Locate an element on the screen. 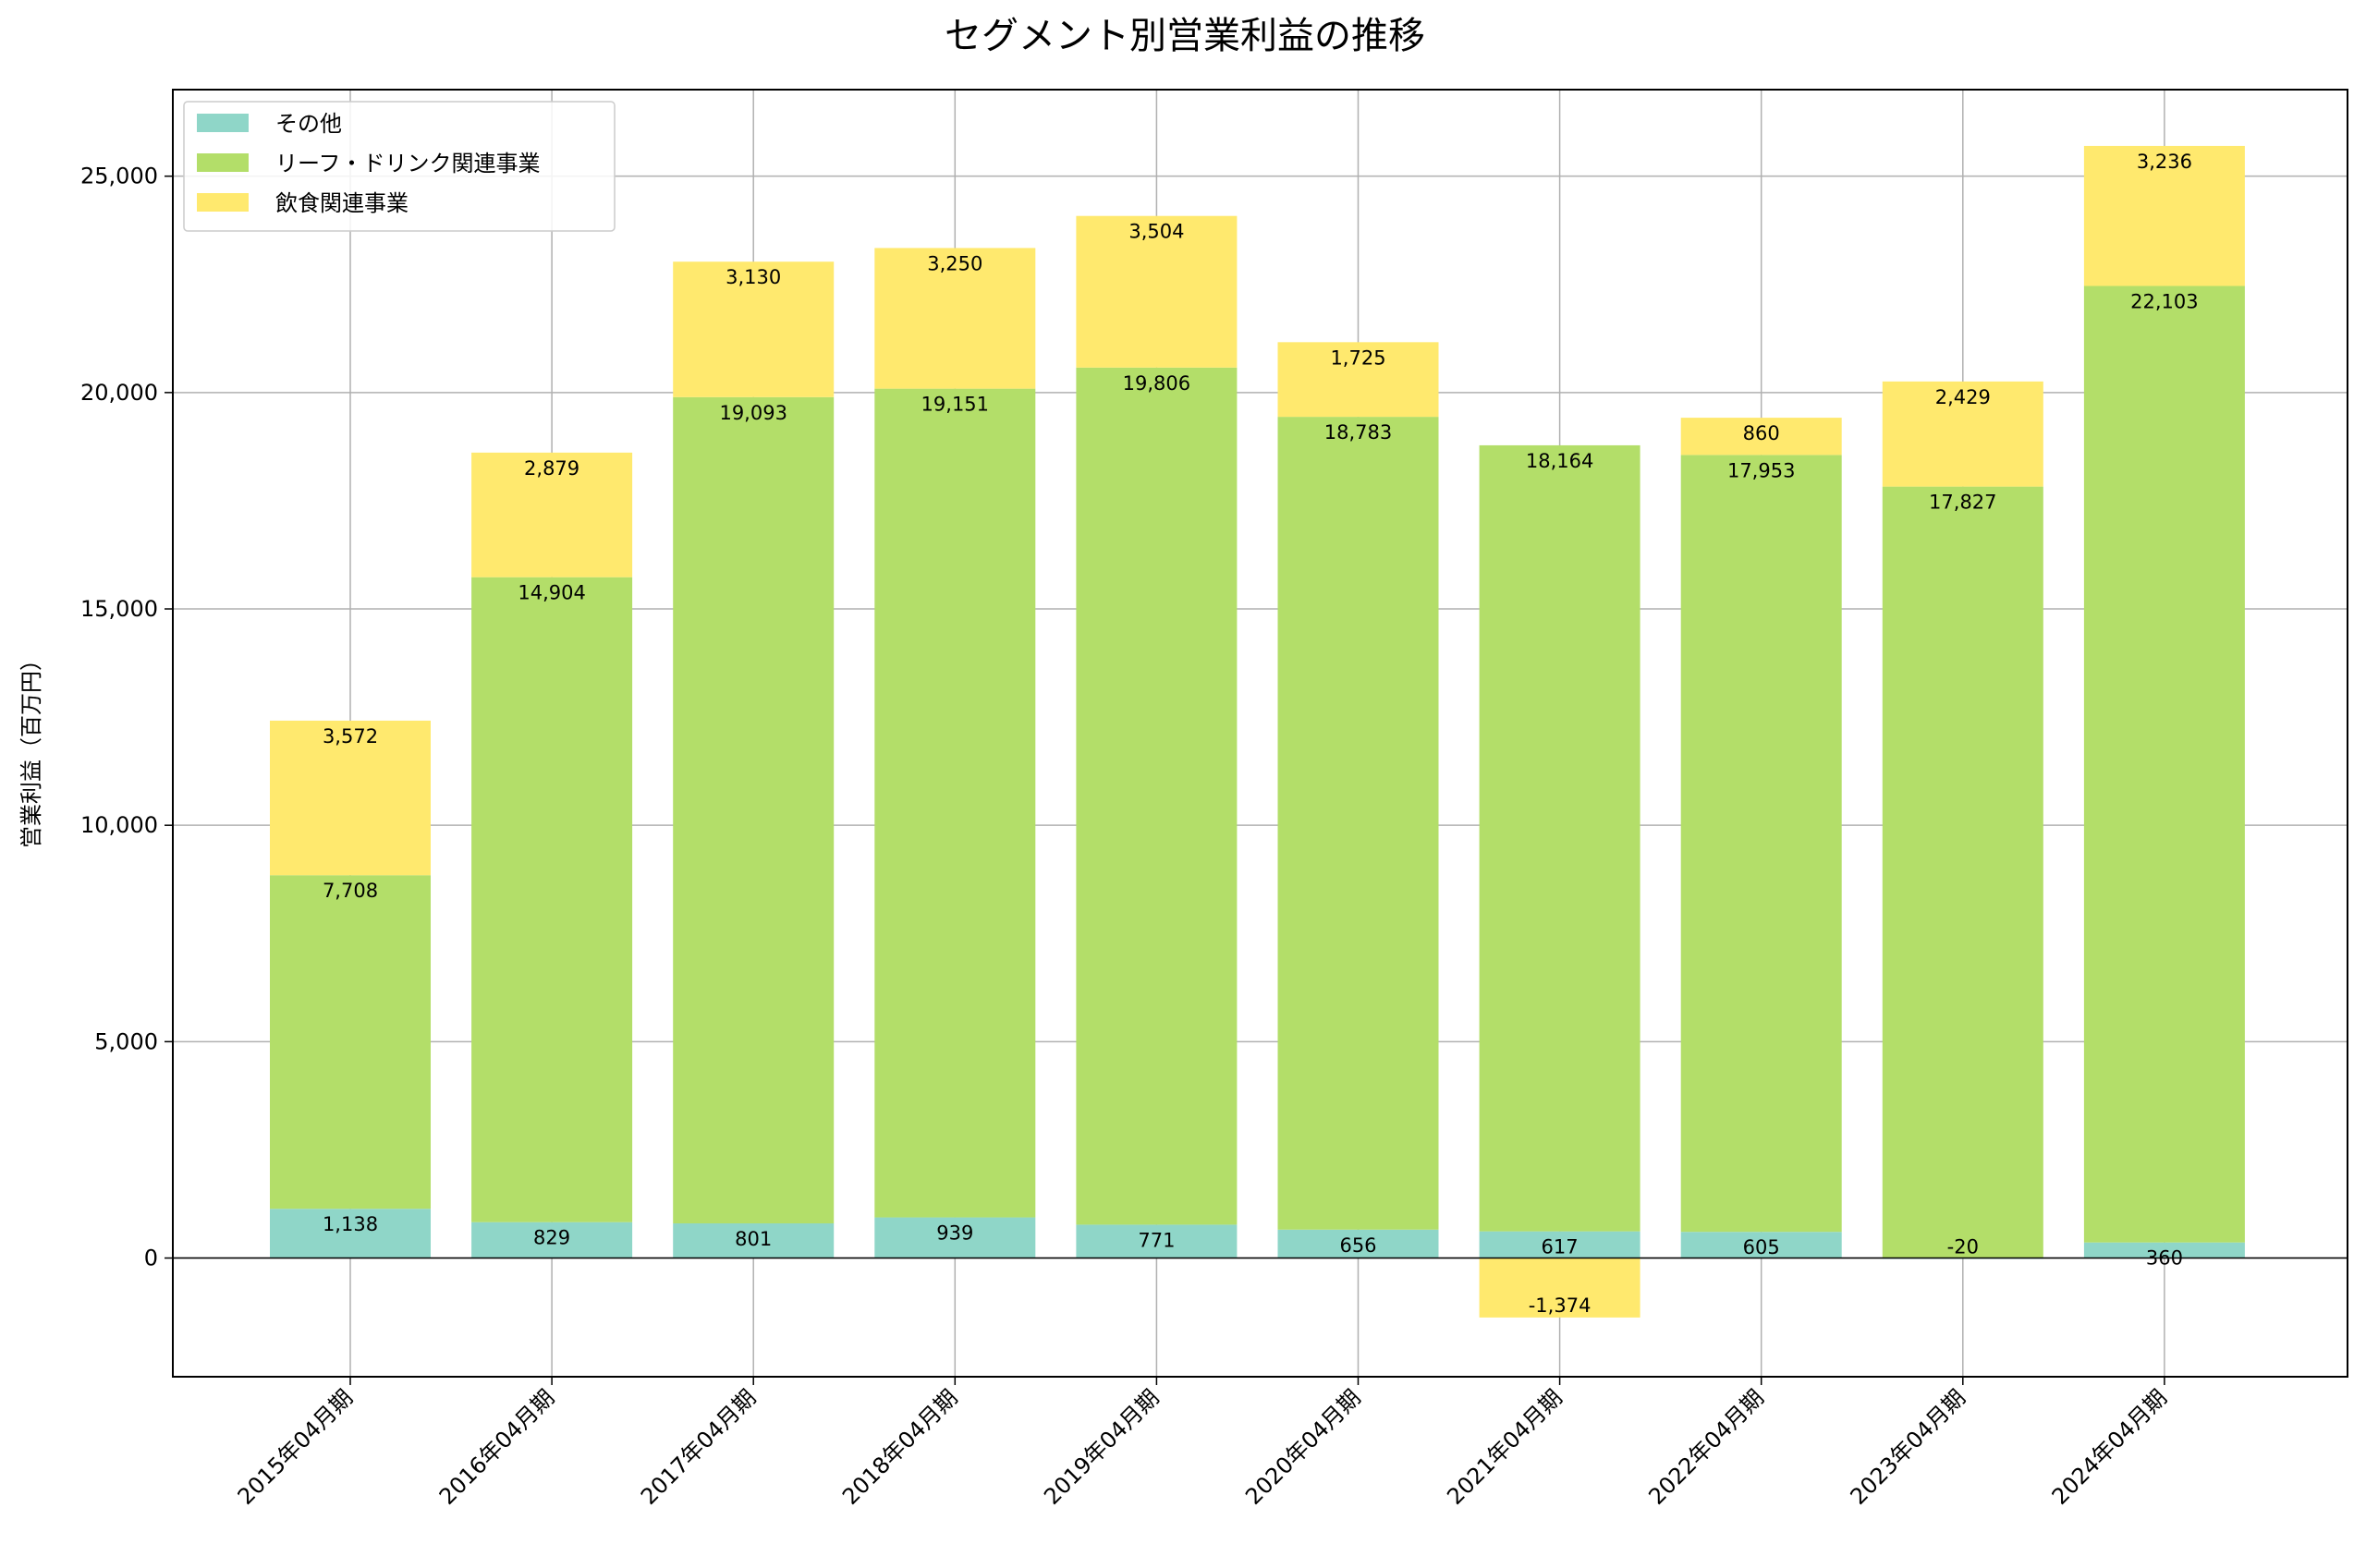 The image size is (2366, 1568). data-label: 18,783 is located at coordinates (1358, 432).